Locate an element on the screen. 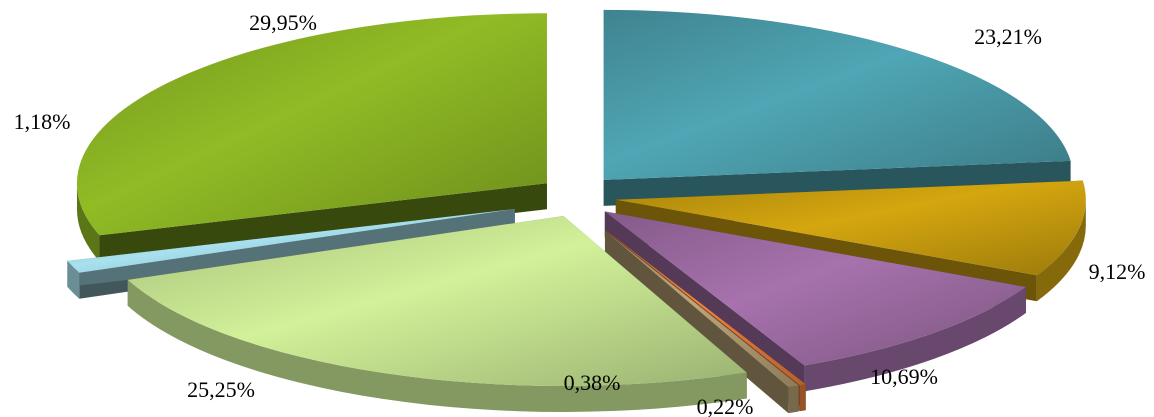 The image size is (1154, 417). slice-label-5: 25,25% is located at coordinates (221, 389).